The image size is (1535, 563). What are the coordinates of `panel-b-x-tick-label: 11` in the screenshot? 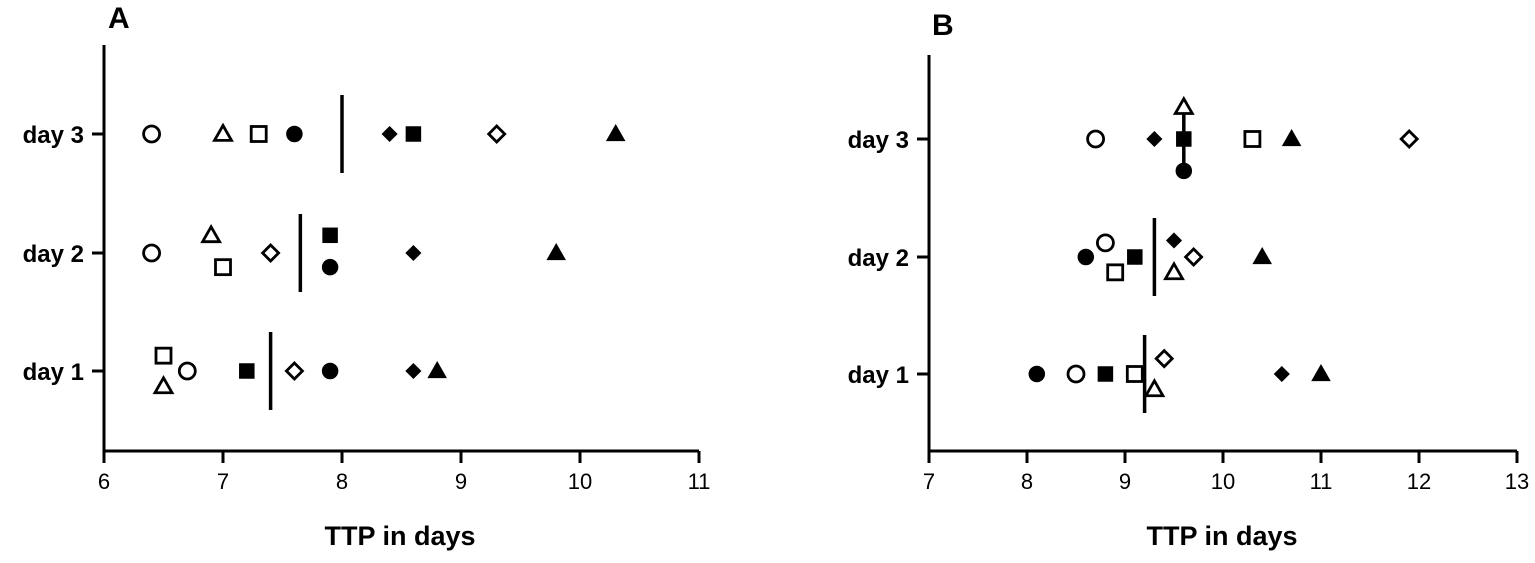 It's located at (1321, 481).